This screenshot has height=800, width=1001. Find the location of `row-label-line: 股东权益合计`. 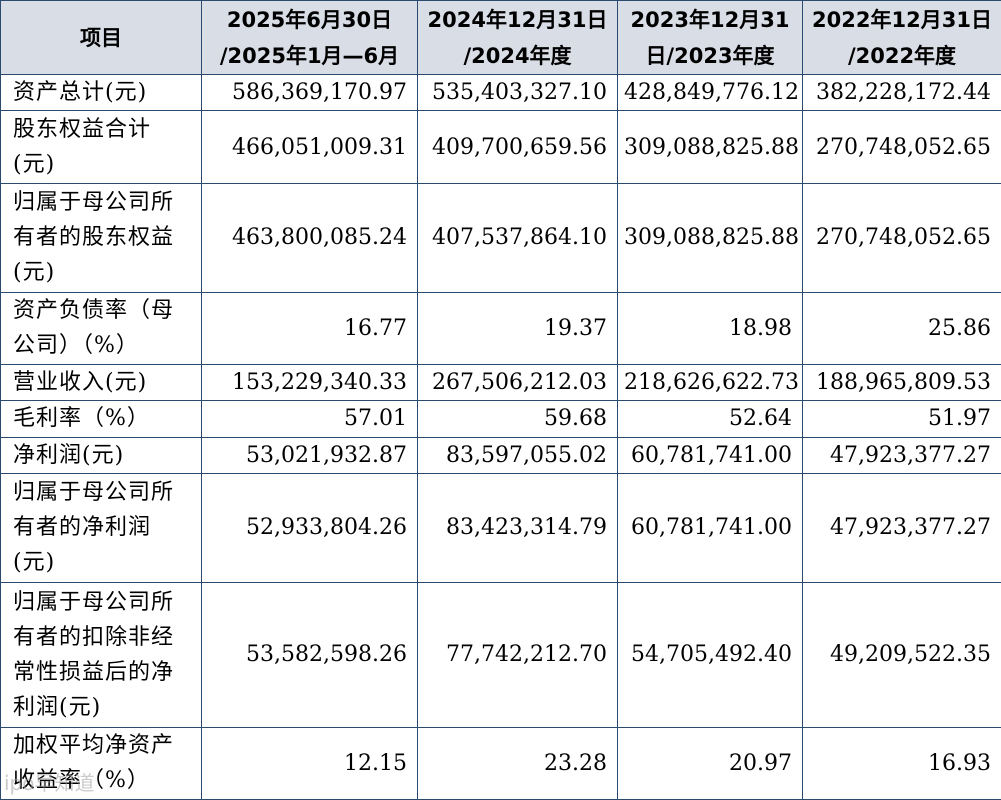

row-label-line: 股东权益合计 is located at coordinates (82, 129).